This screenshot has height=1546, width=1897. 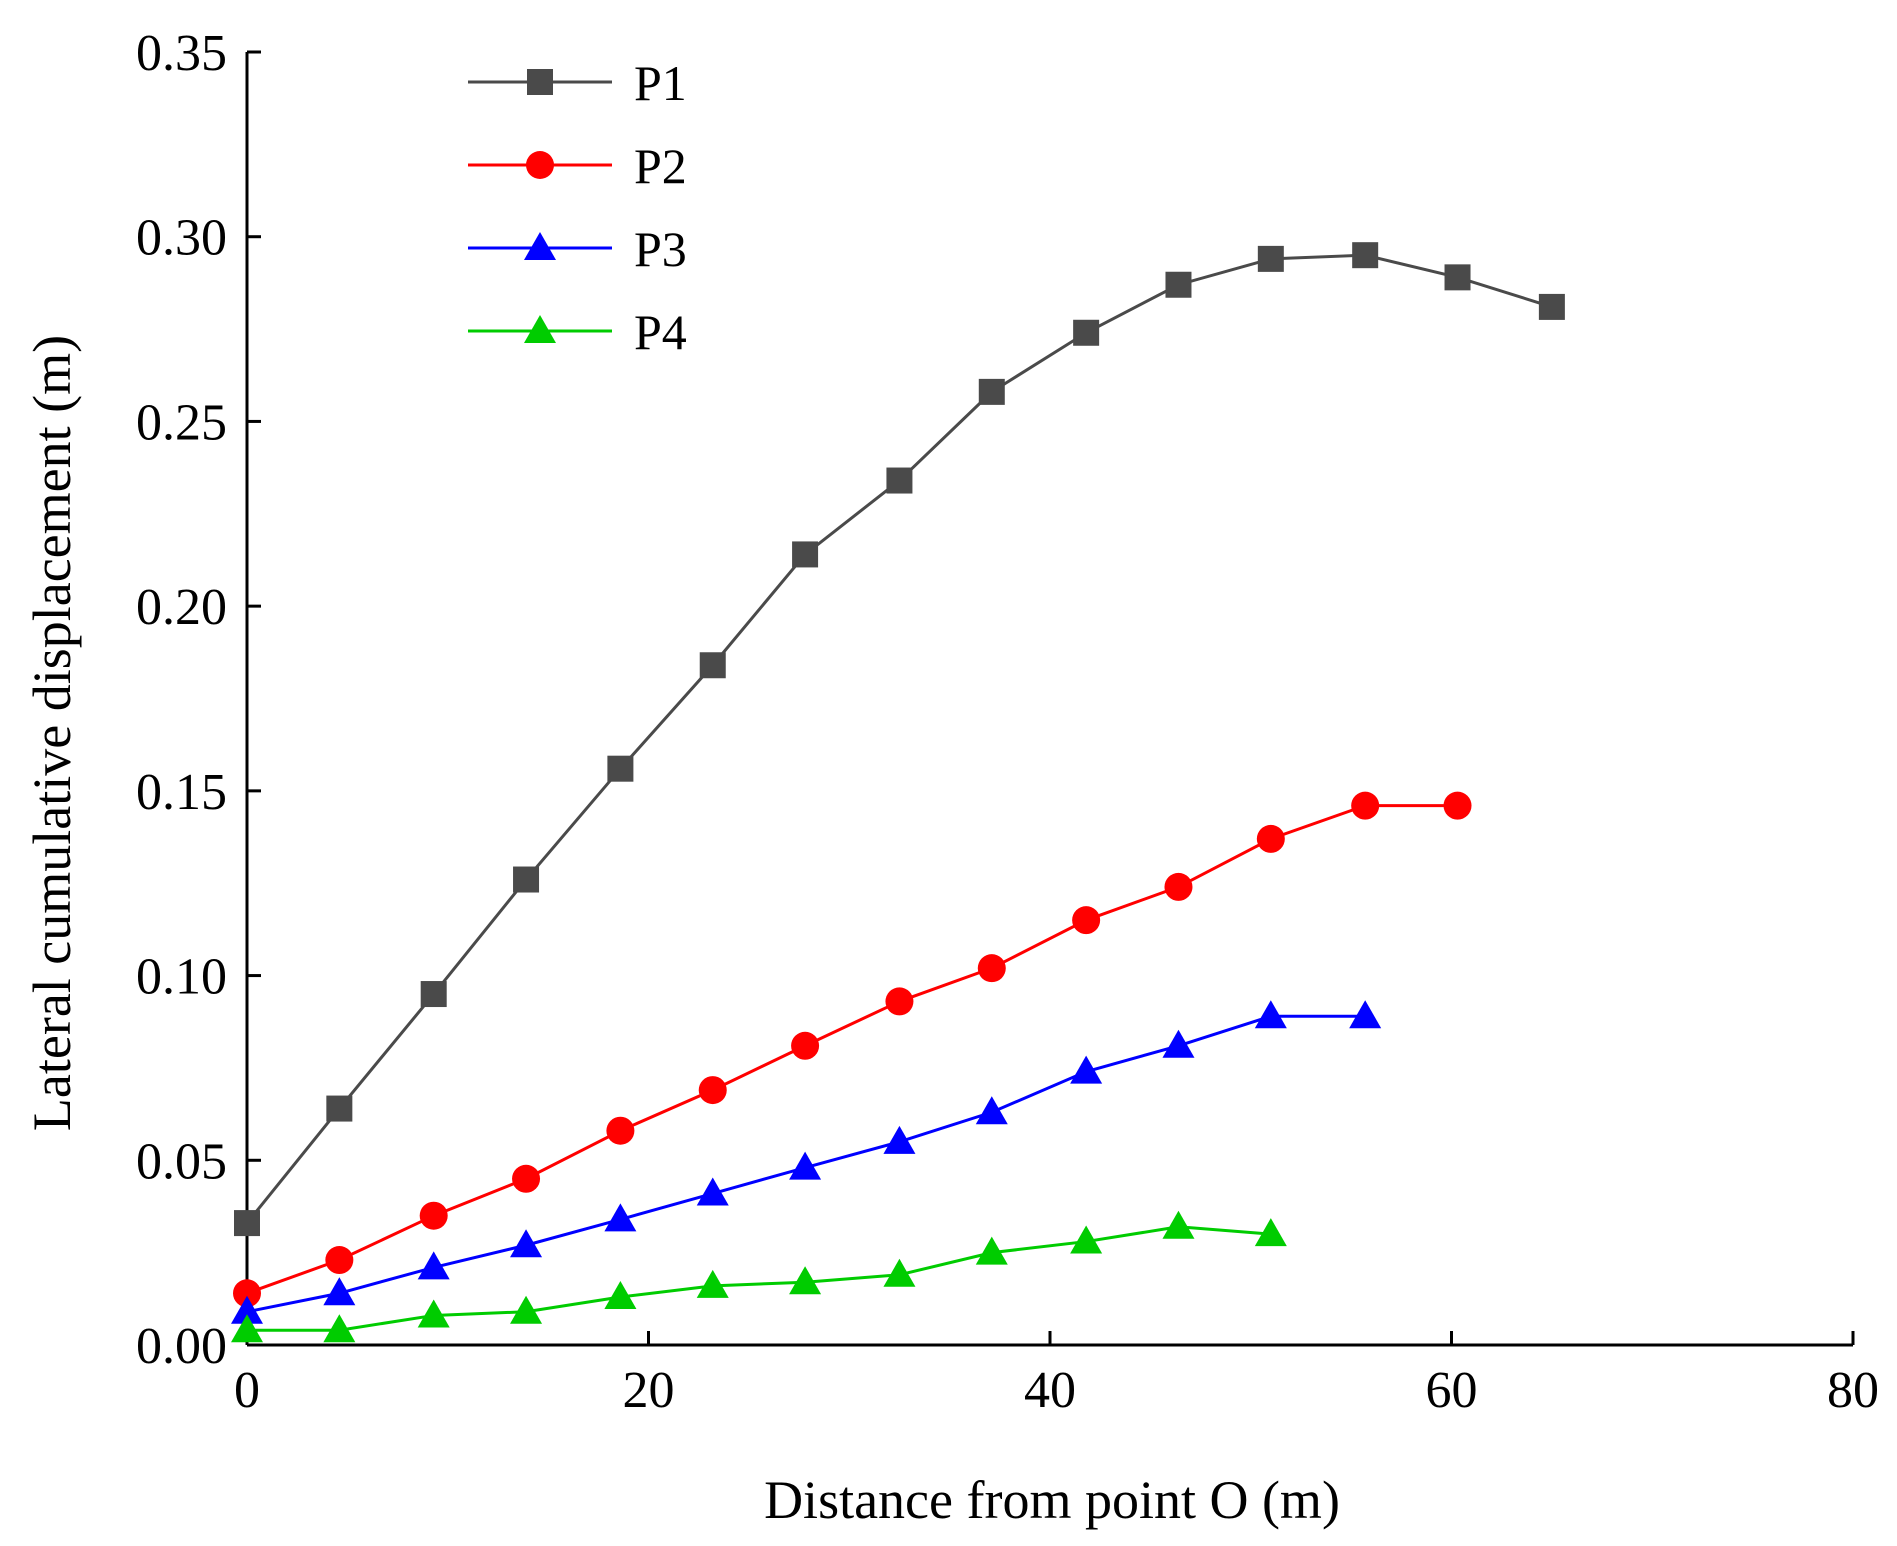 What do you see at coordinates (577, 249) in the screenshot?
I see `legend-entry-p3: P3` at bounding box center [577, 249].